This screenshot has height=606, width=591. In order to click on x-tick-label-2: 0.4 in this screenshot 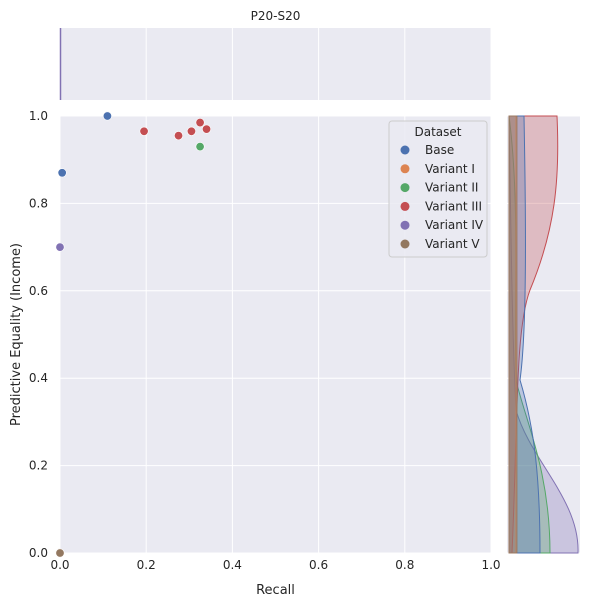, I will do `click(232, 565)`.